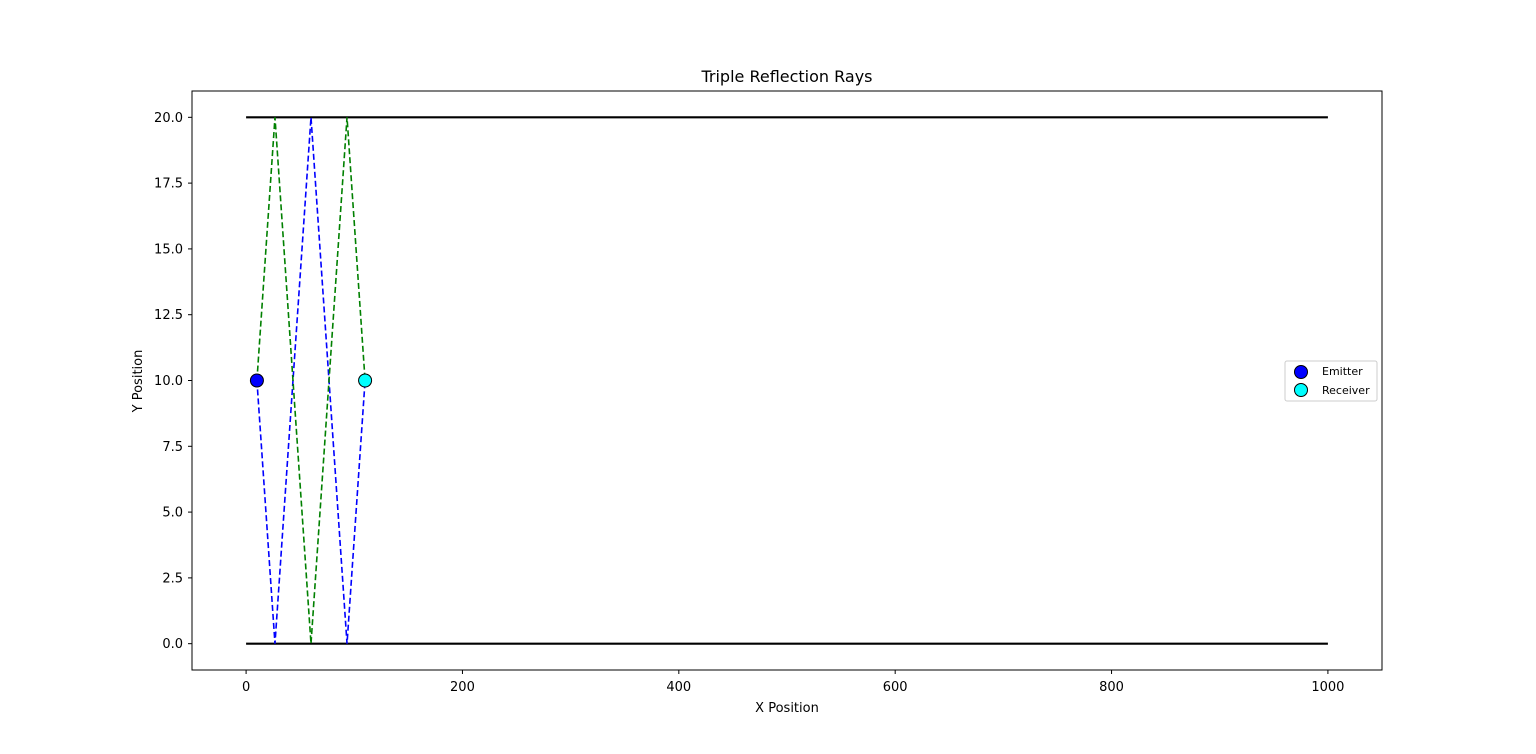  I want to click on legend-marker-receiver, so click(1301, 390).